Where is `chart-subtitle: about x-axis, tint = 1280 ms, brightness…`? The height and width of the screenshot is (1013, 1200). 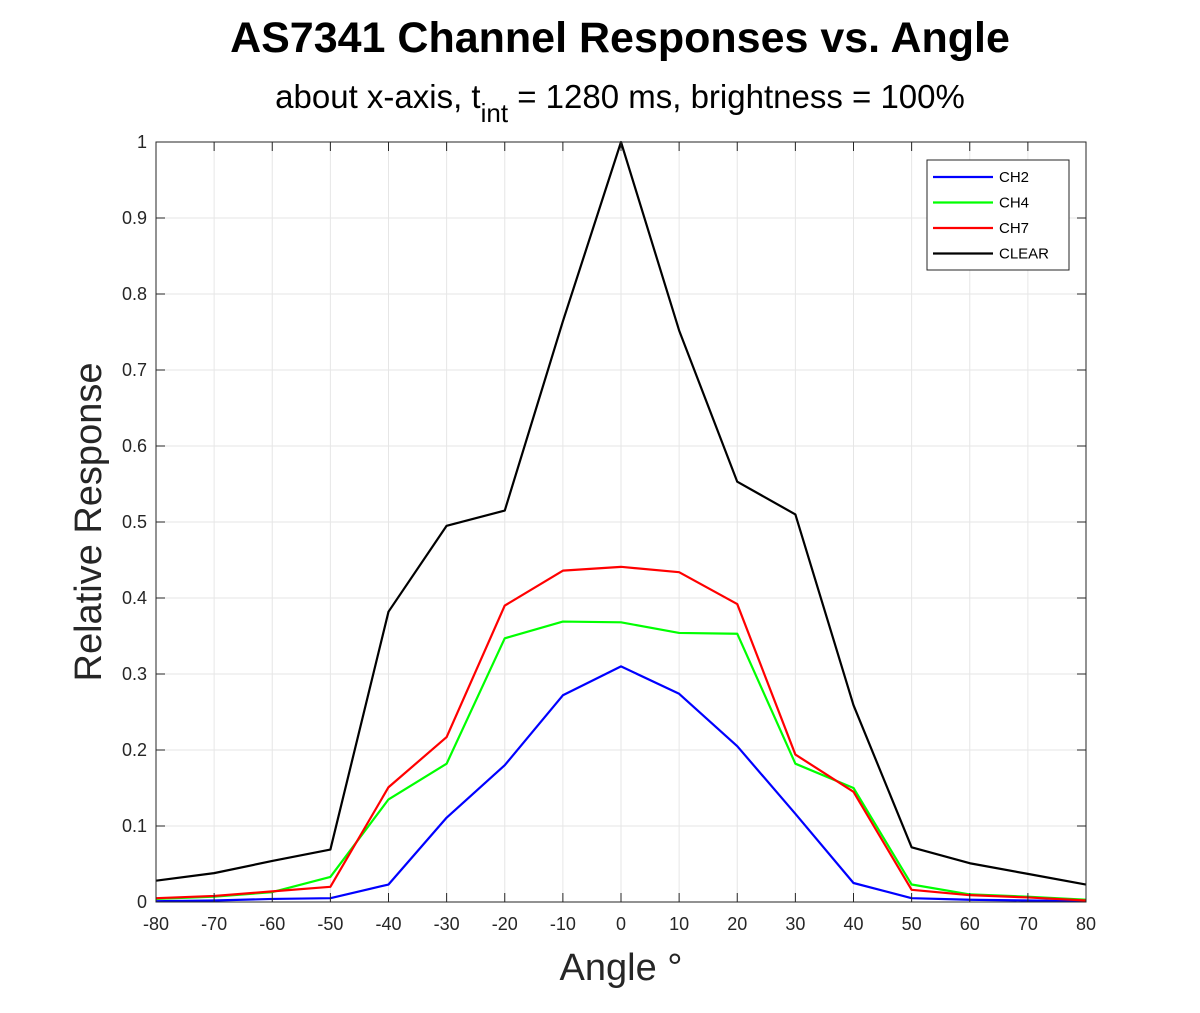
chart-subtitle: about x-axis, tint = 1280 ms, brightness… is located at coordinates (600, 103).